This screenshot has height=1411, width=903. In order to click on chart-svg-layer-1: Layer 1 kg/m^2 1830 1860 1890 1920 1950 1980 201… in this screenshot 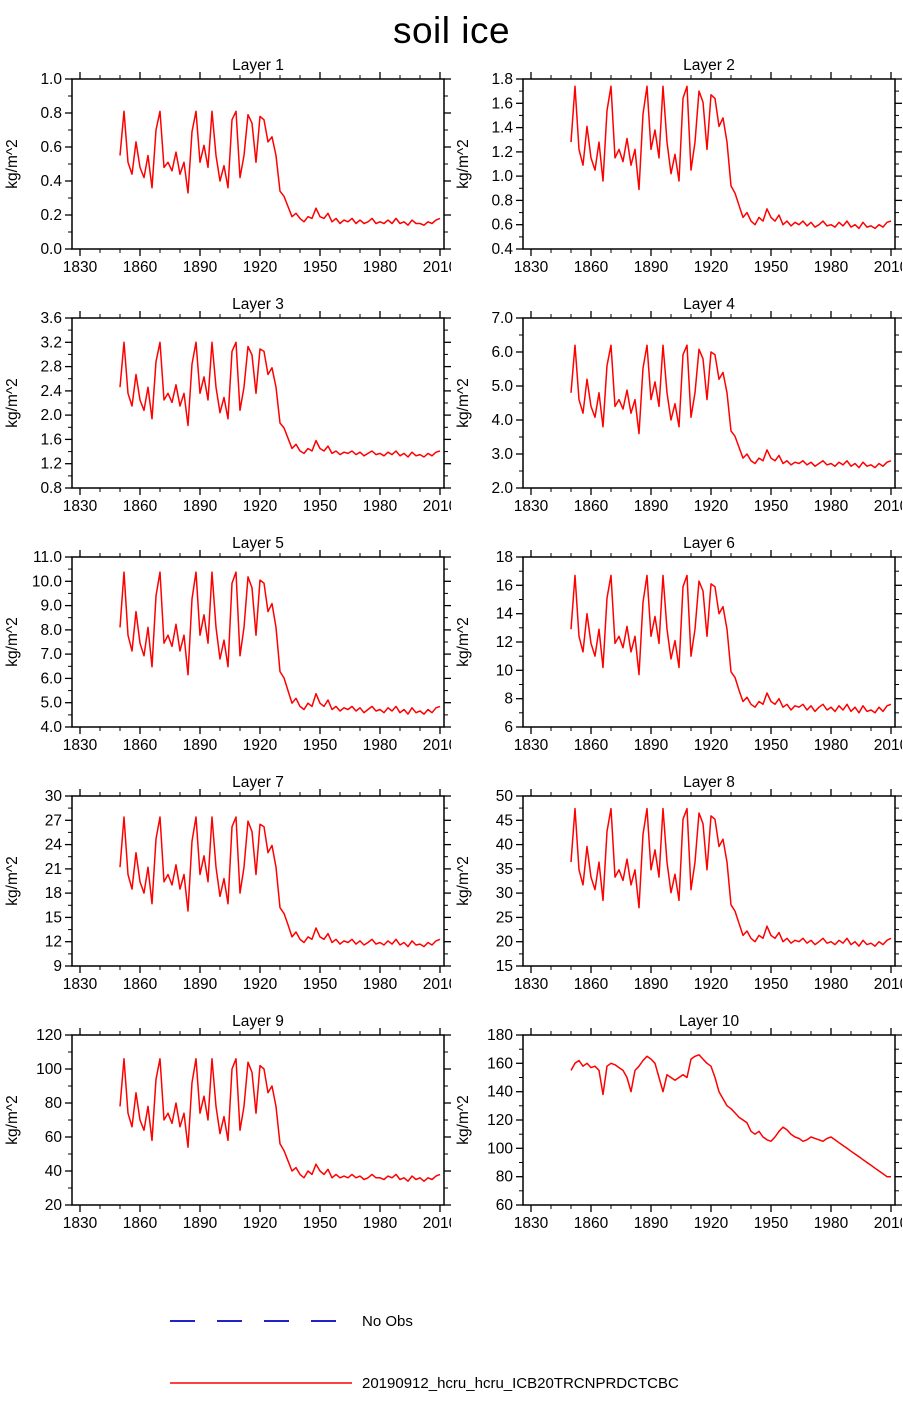, I will do `click(227, 166)`.